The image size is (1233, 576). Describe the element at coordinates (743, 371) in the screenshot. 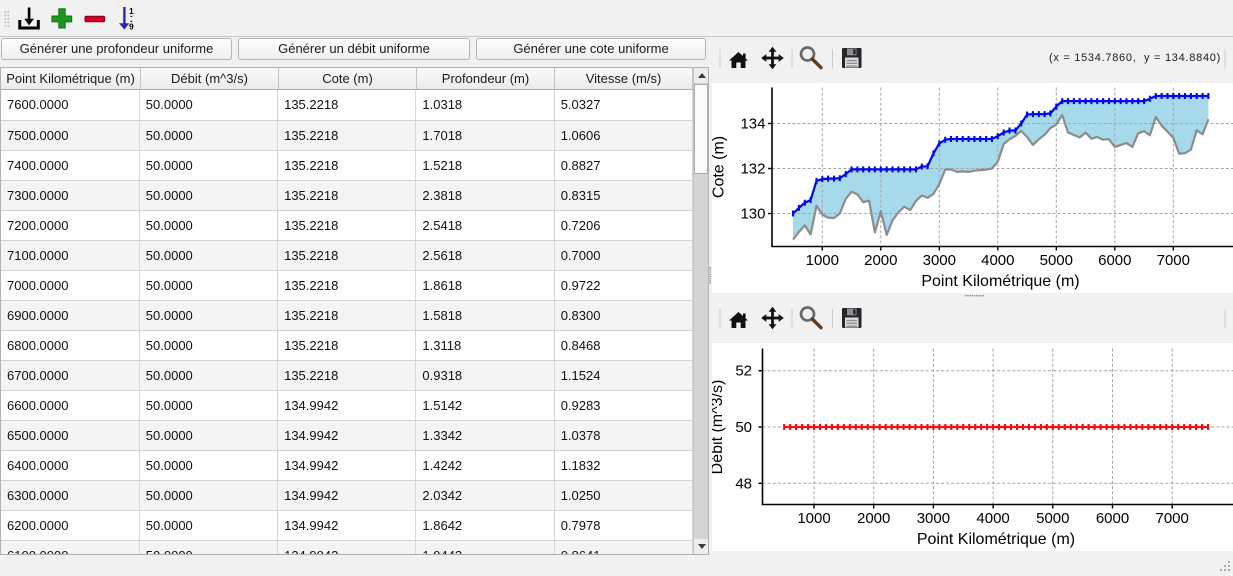

I see `svg-text: 52` at that location.